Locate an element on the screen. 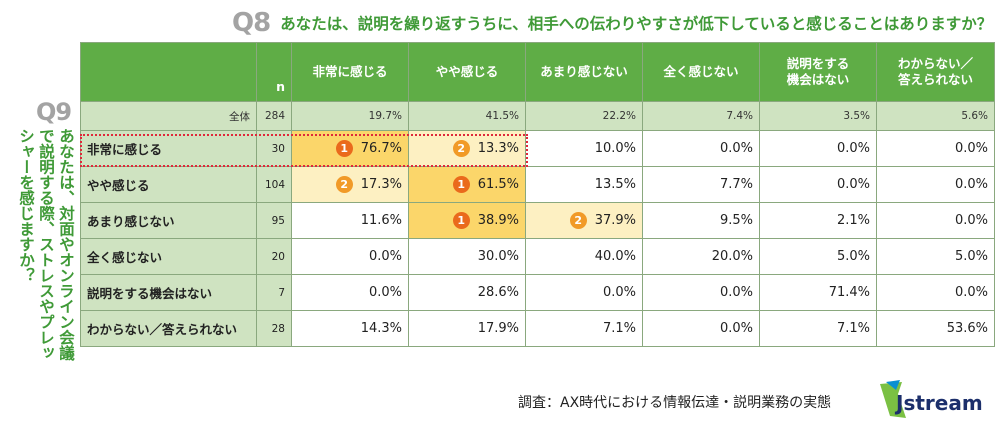  data-cell: 1 38.9% is located at coordinates (467, 220).